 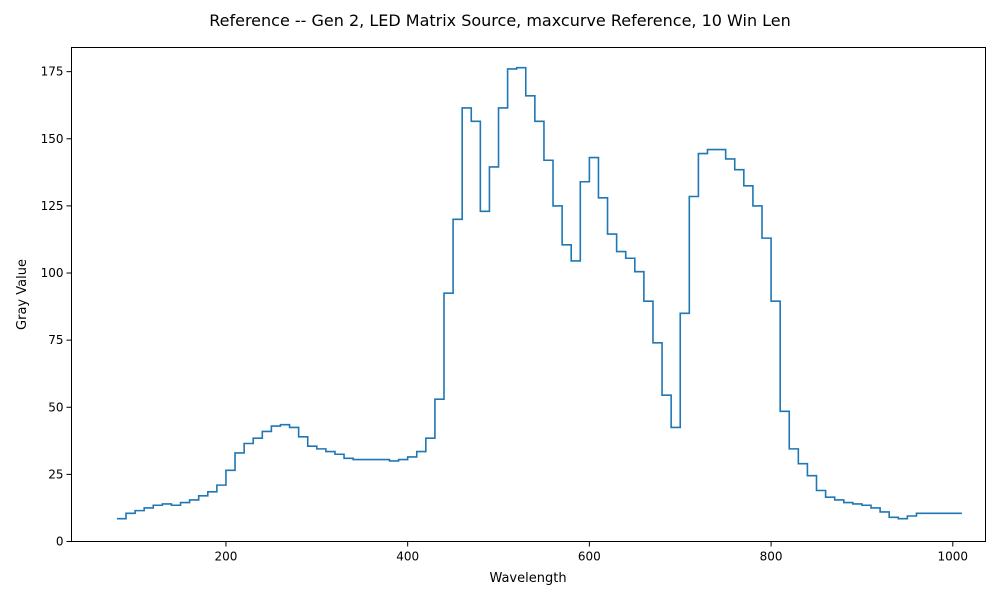 What do you see at coordinates (55, 474) in the screenshot?
I see `y-tick-label: 25` at bounding box center [55, 474].